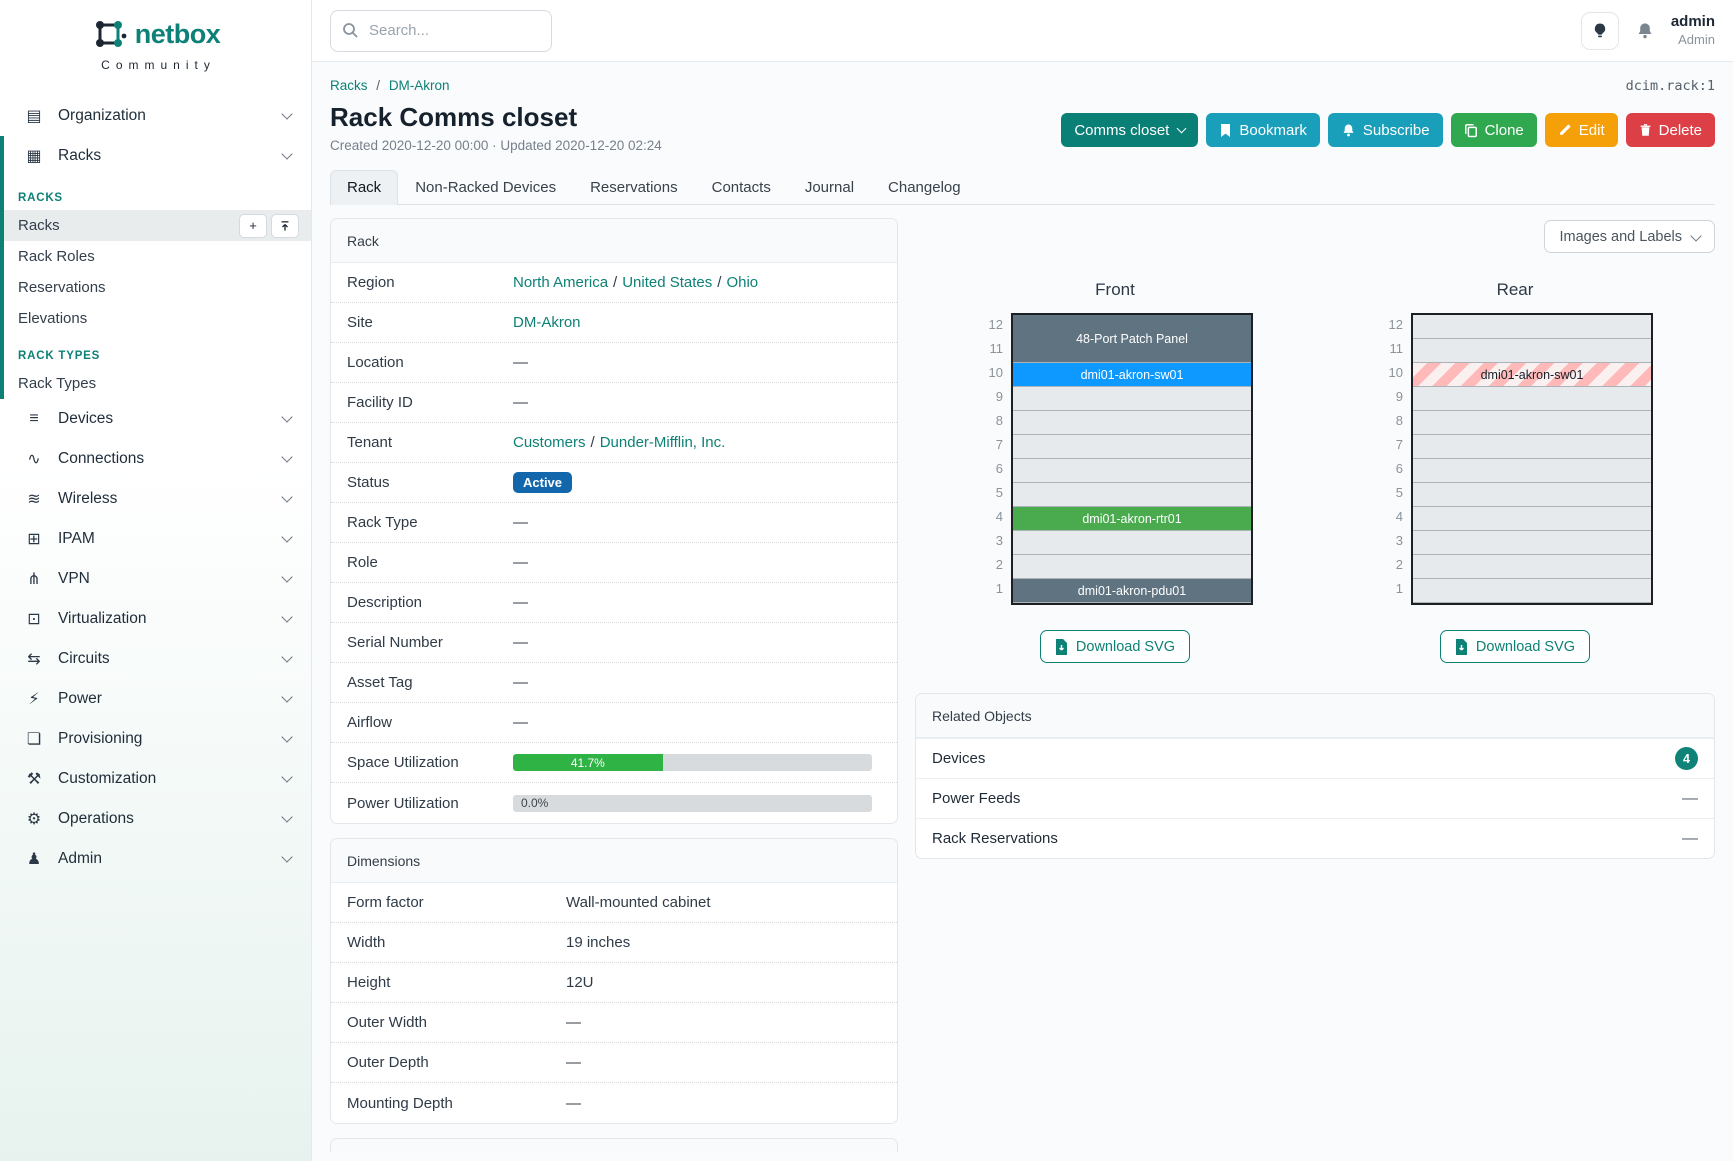  What do you see at coordinates (1581, 130) in the screenshot?
I see `edit-button: Edit` at bounding box center [1581, 130].